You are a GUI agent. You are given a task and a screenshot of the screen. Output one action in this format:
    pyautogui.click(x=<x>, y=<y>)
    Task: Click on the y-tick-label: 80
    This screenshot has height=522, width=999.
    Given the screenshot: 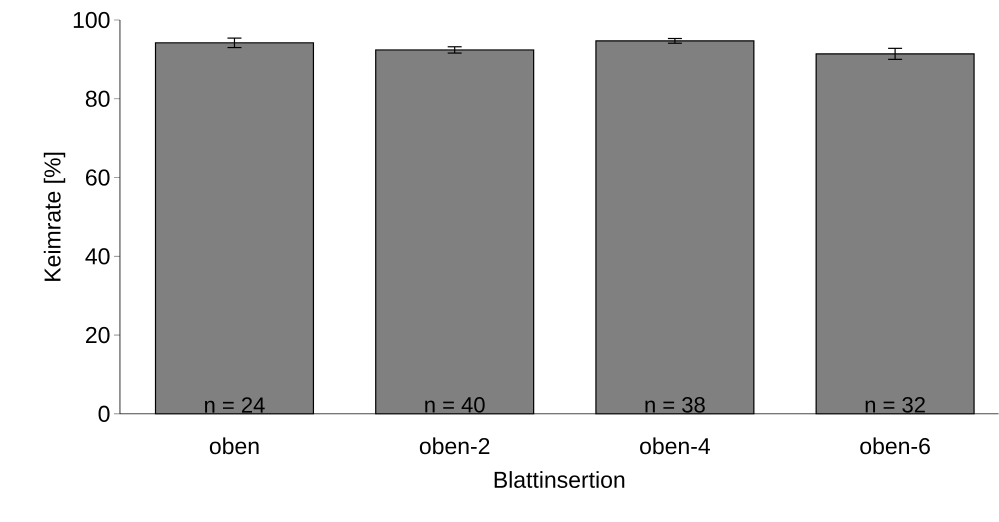 What is the action you would take?
    pyautogui.click(x=98, y=98)
    